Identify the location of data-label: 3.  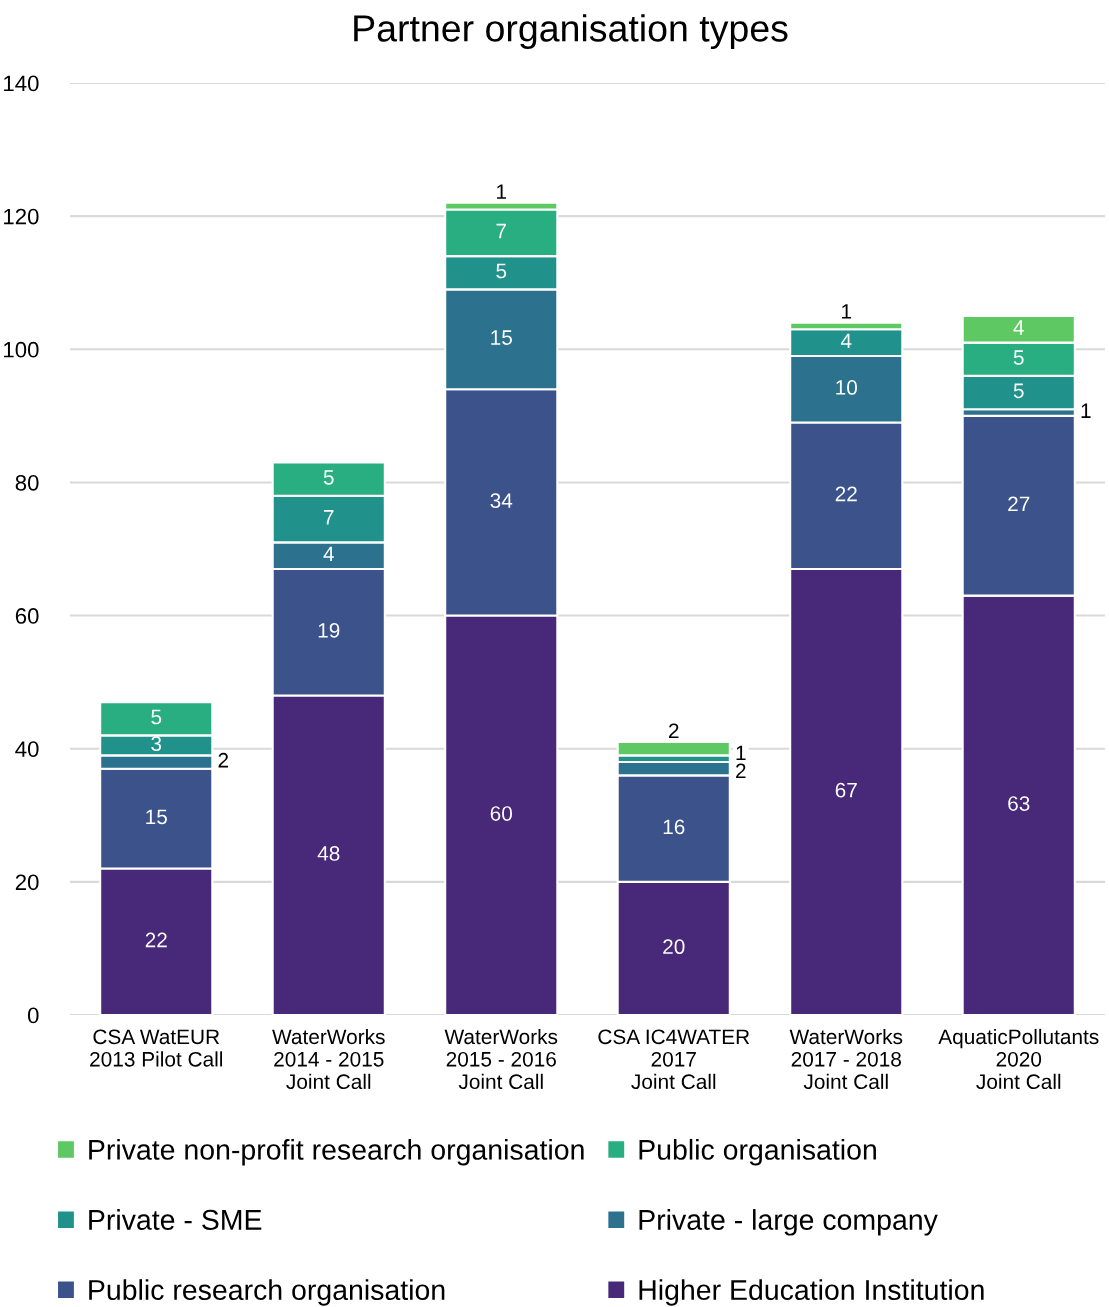
(156, 743).